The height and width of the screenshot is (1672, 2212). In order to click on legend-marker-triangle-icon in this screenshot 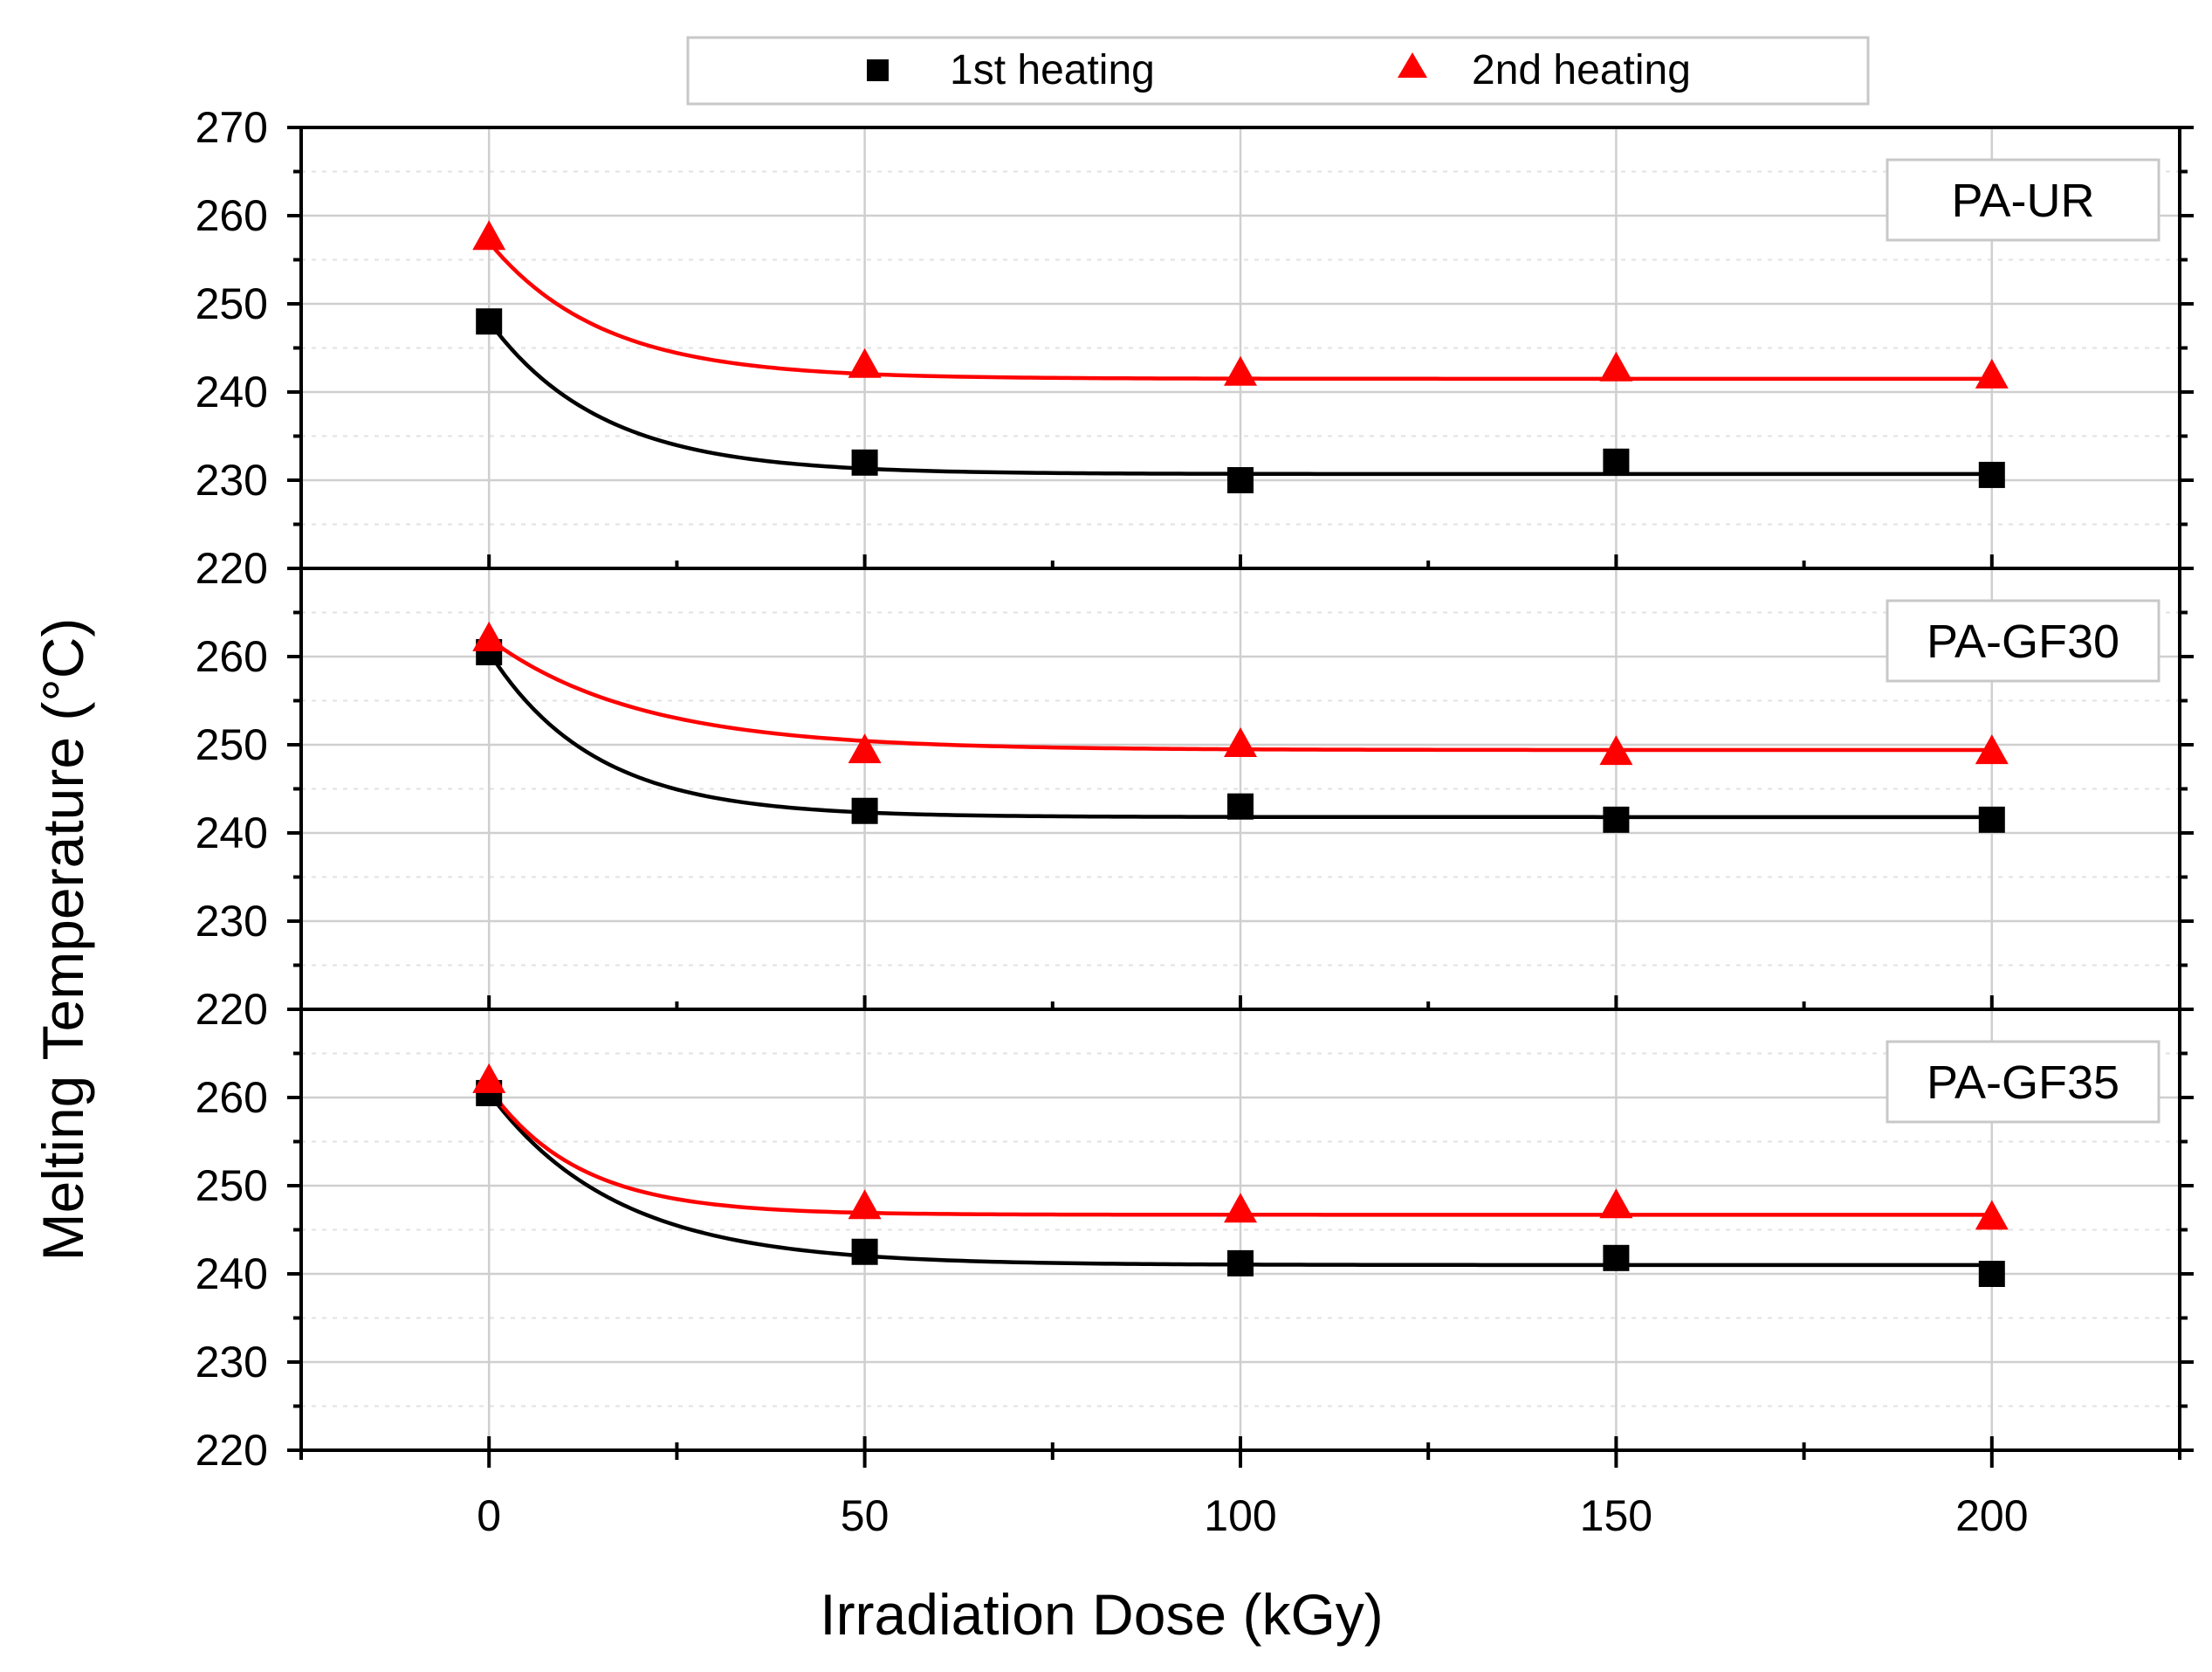, I will do `click(1413, 65)`.